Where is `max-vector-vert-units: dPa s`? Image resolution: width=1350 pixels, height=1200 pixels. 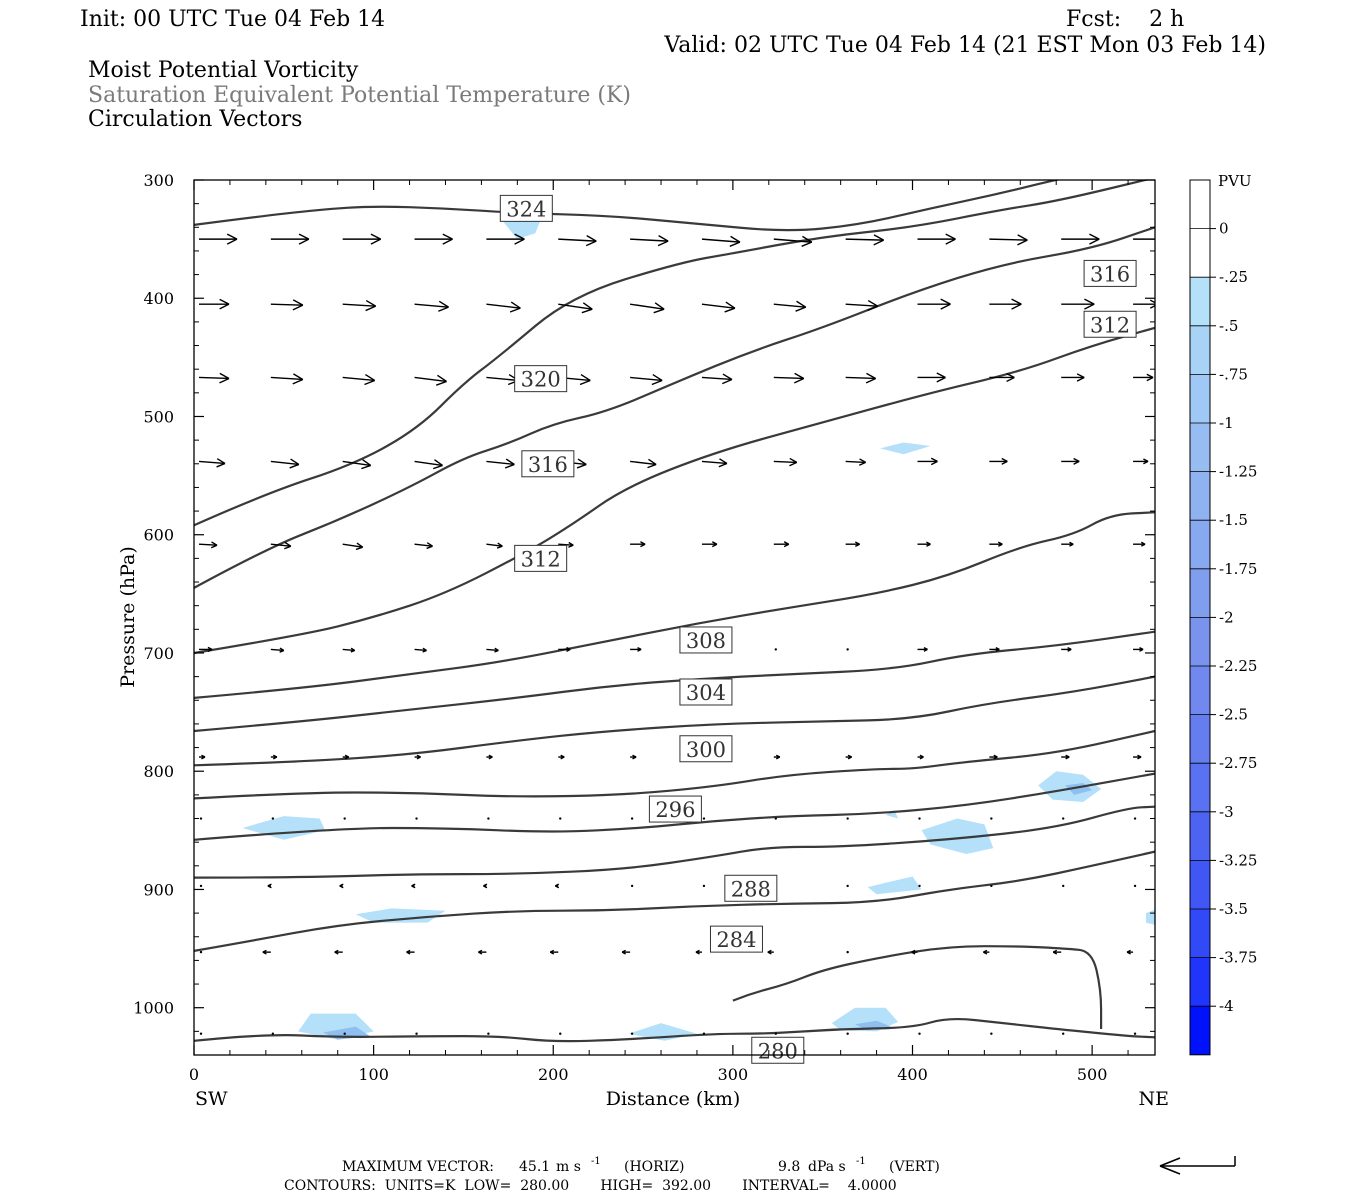 max-vector-vert-units: dPa s is located at coordinates (827, 1167).